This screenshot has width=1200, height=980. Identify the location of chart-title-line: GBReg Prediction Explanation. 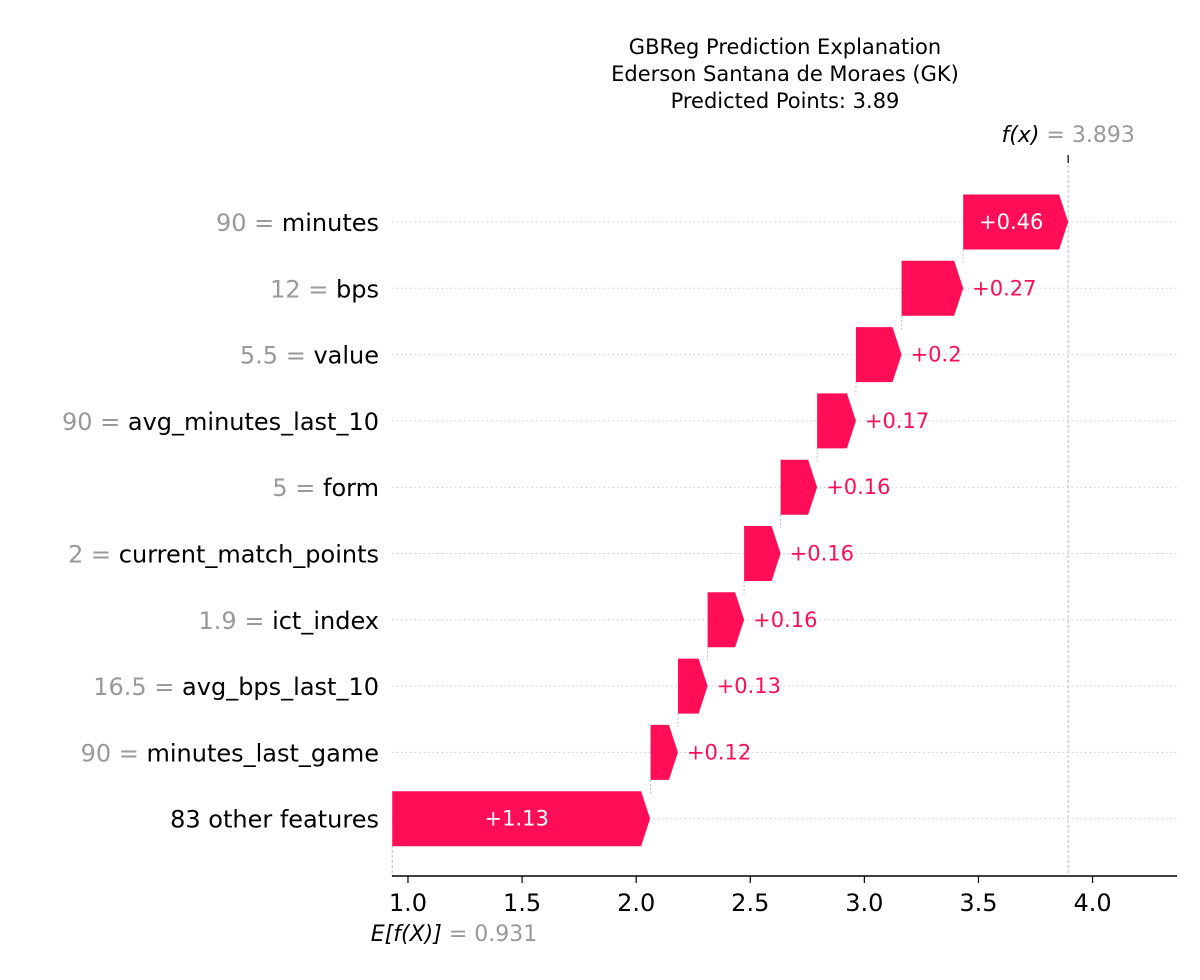
(785, 47).